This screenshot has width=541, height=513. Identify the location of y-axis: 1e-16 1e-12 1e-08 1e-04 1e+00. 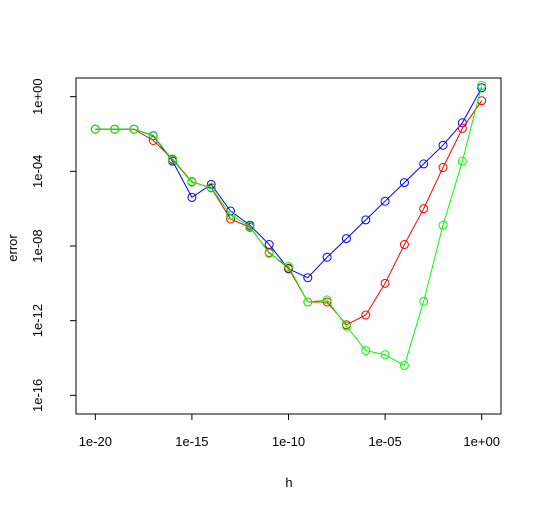
(53, 245).